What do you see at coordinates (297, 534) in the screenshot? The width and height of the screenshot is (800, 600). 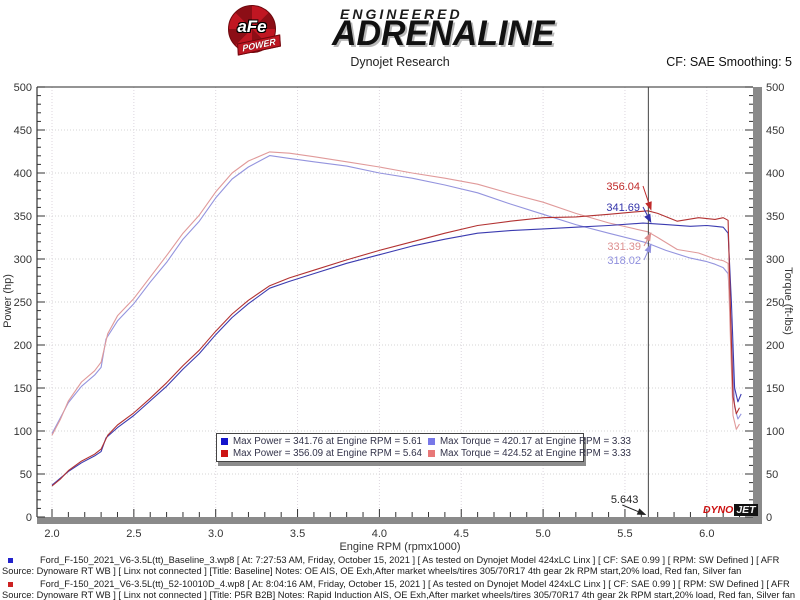 I see `svg-text: 3.5` at bounding box center [297, 534].